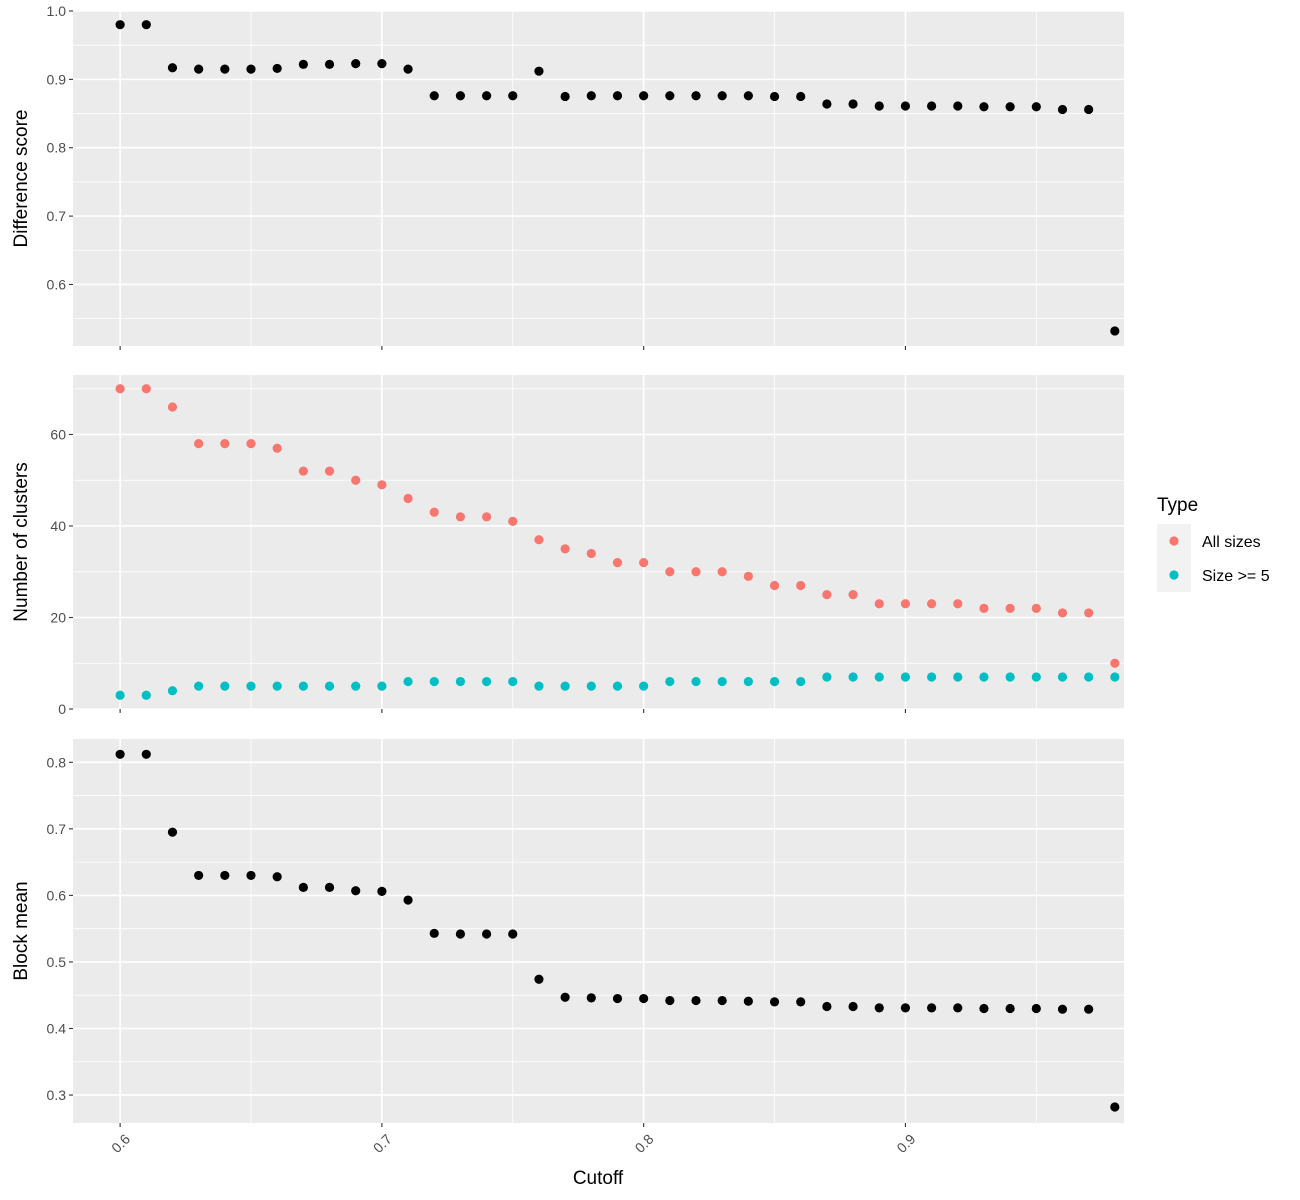 This screenshot has width=1300, height=1200. I want to click on legend-entry: Size >= 5, so click(1213, 575).